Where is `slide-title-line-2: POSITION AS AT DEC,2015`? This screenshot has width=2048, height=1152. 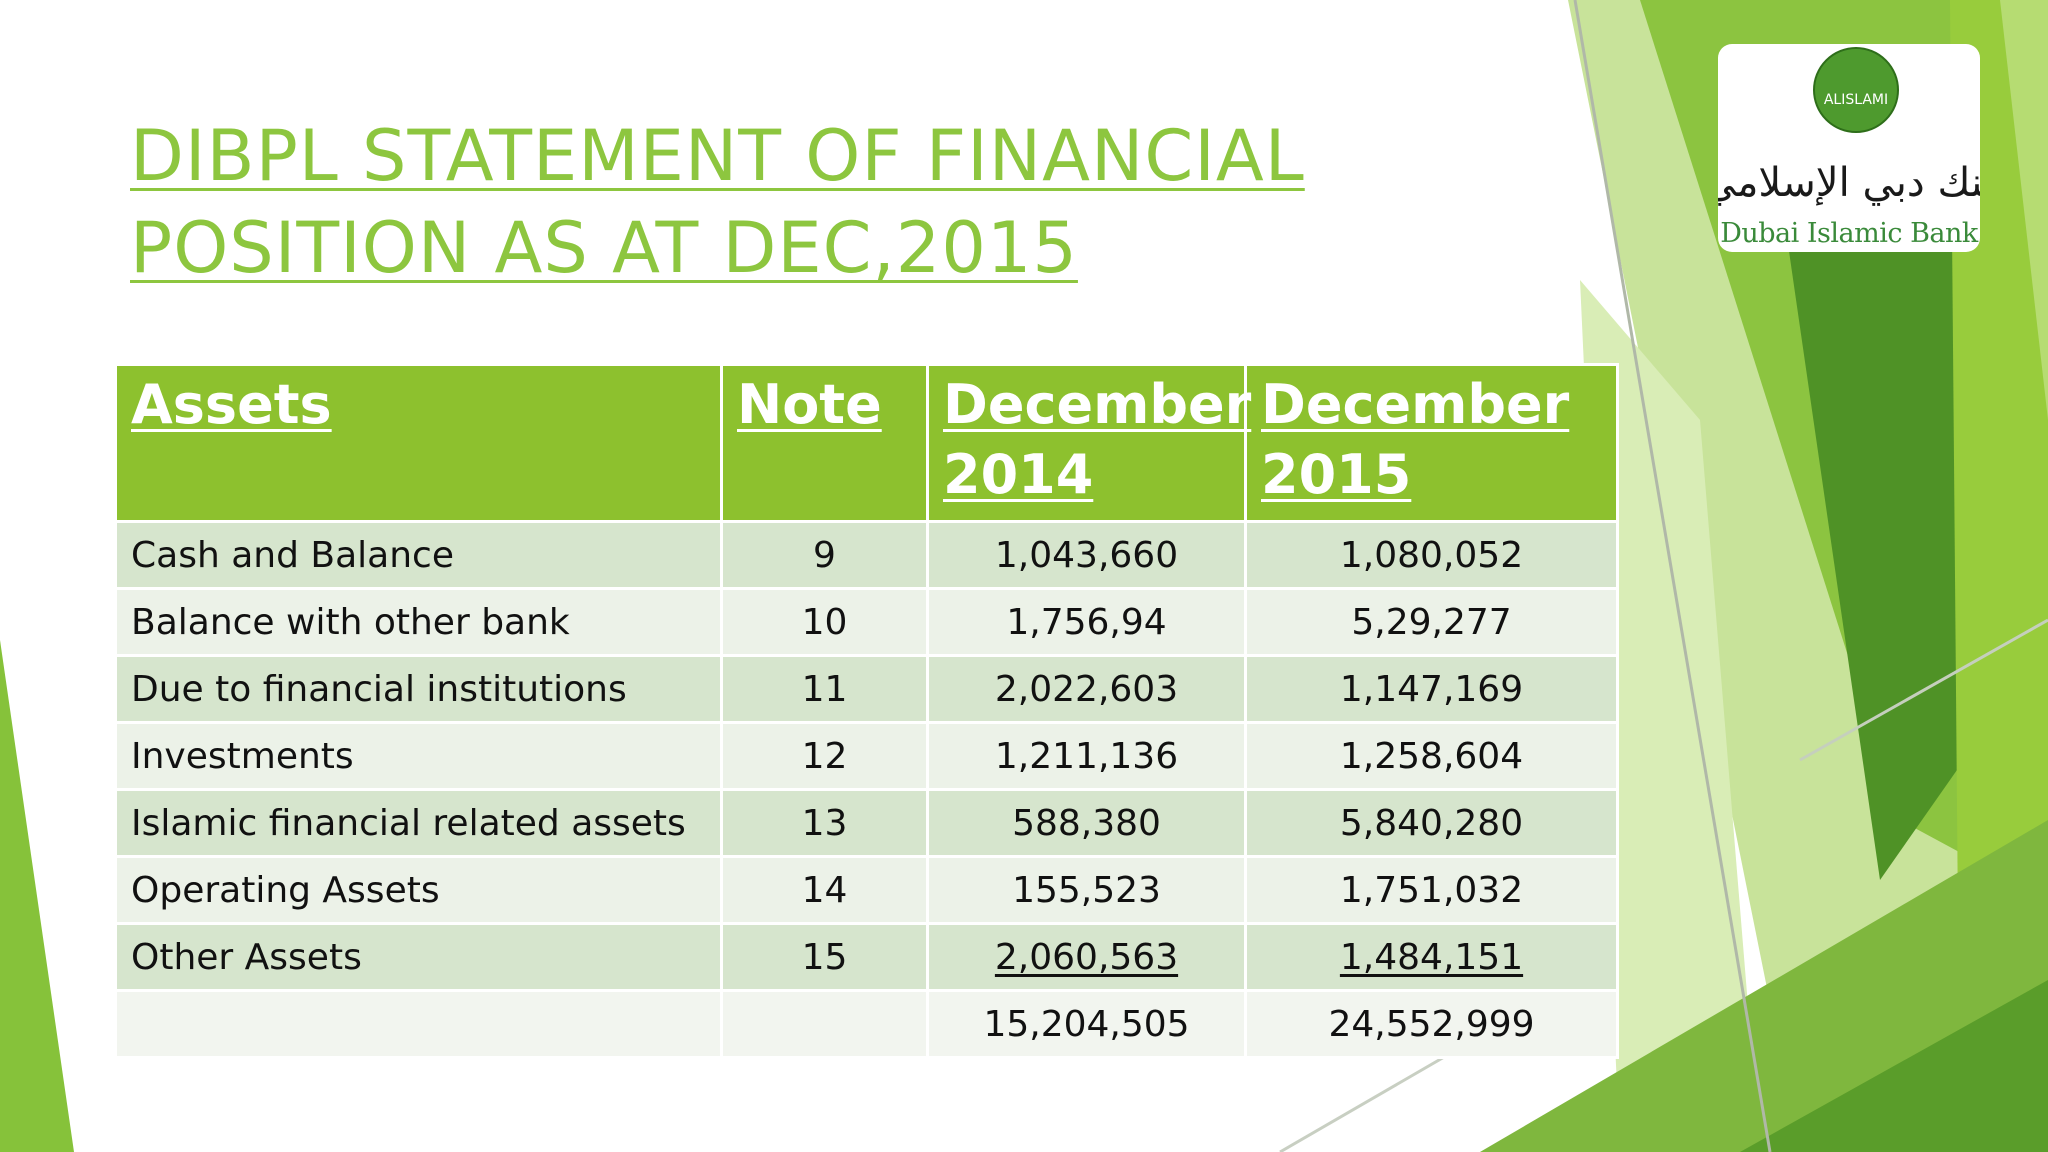
slide-title-line-2: POSITION AS AT DEC,2015 is located at coordinates (604, 248).